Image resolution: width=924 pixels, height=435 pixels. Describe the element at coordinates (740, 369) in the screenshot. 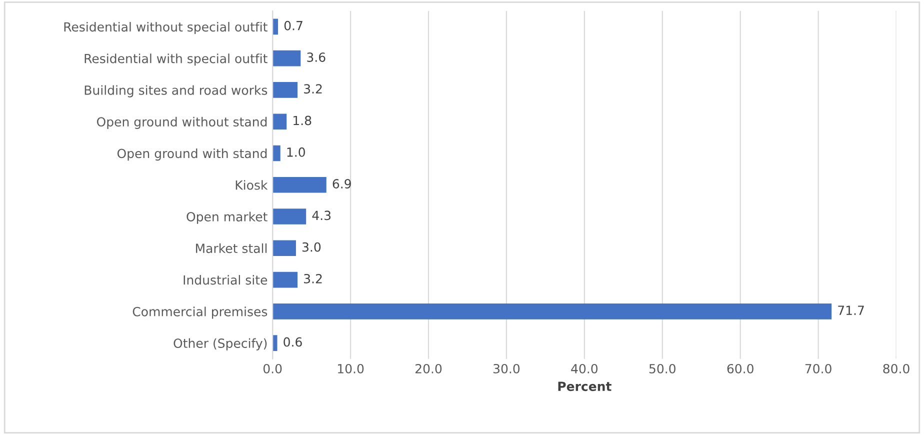

I see `x-tick-label: 60.0` at that location.